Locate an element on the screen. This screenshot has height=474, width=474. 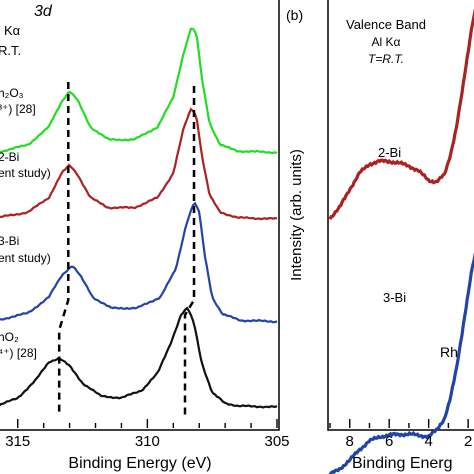
series-label-3bi-line-1: 3-Bi is located at coordinates (9, 241).